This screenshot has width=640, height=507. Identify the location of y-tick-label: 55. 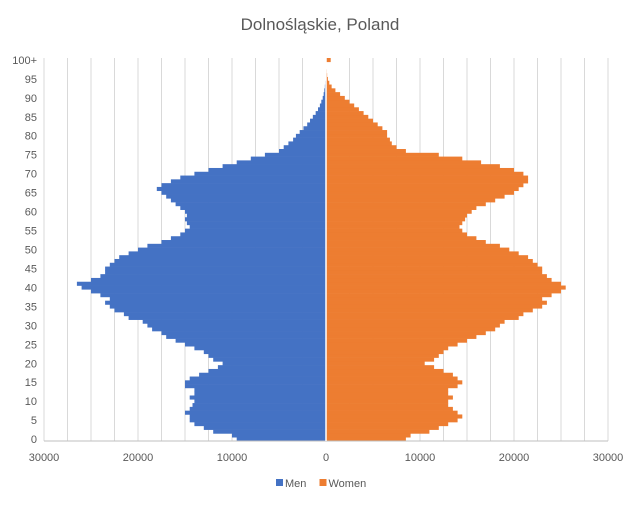
(31, 232).